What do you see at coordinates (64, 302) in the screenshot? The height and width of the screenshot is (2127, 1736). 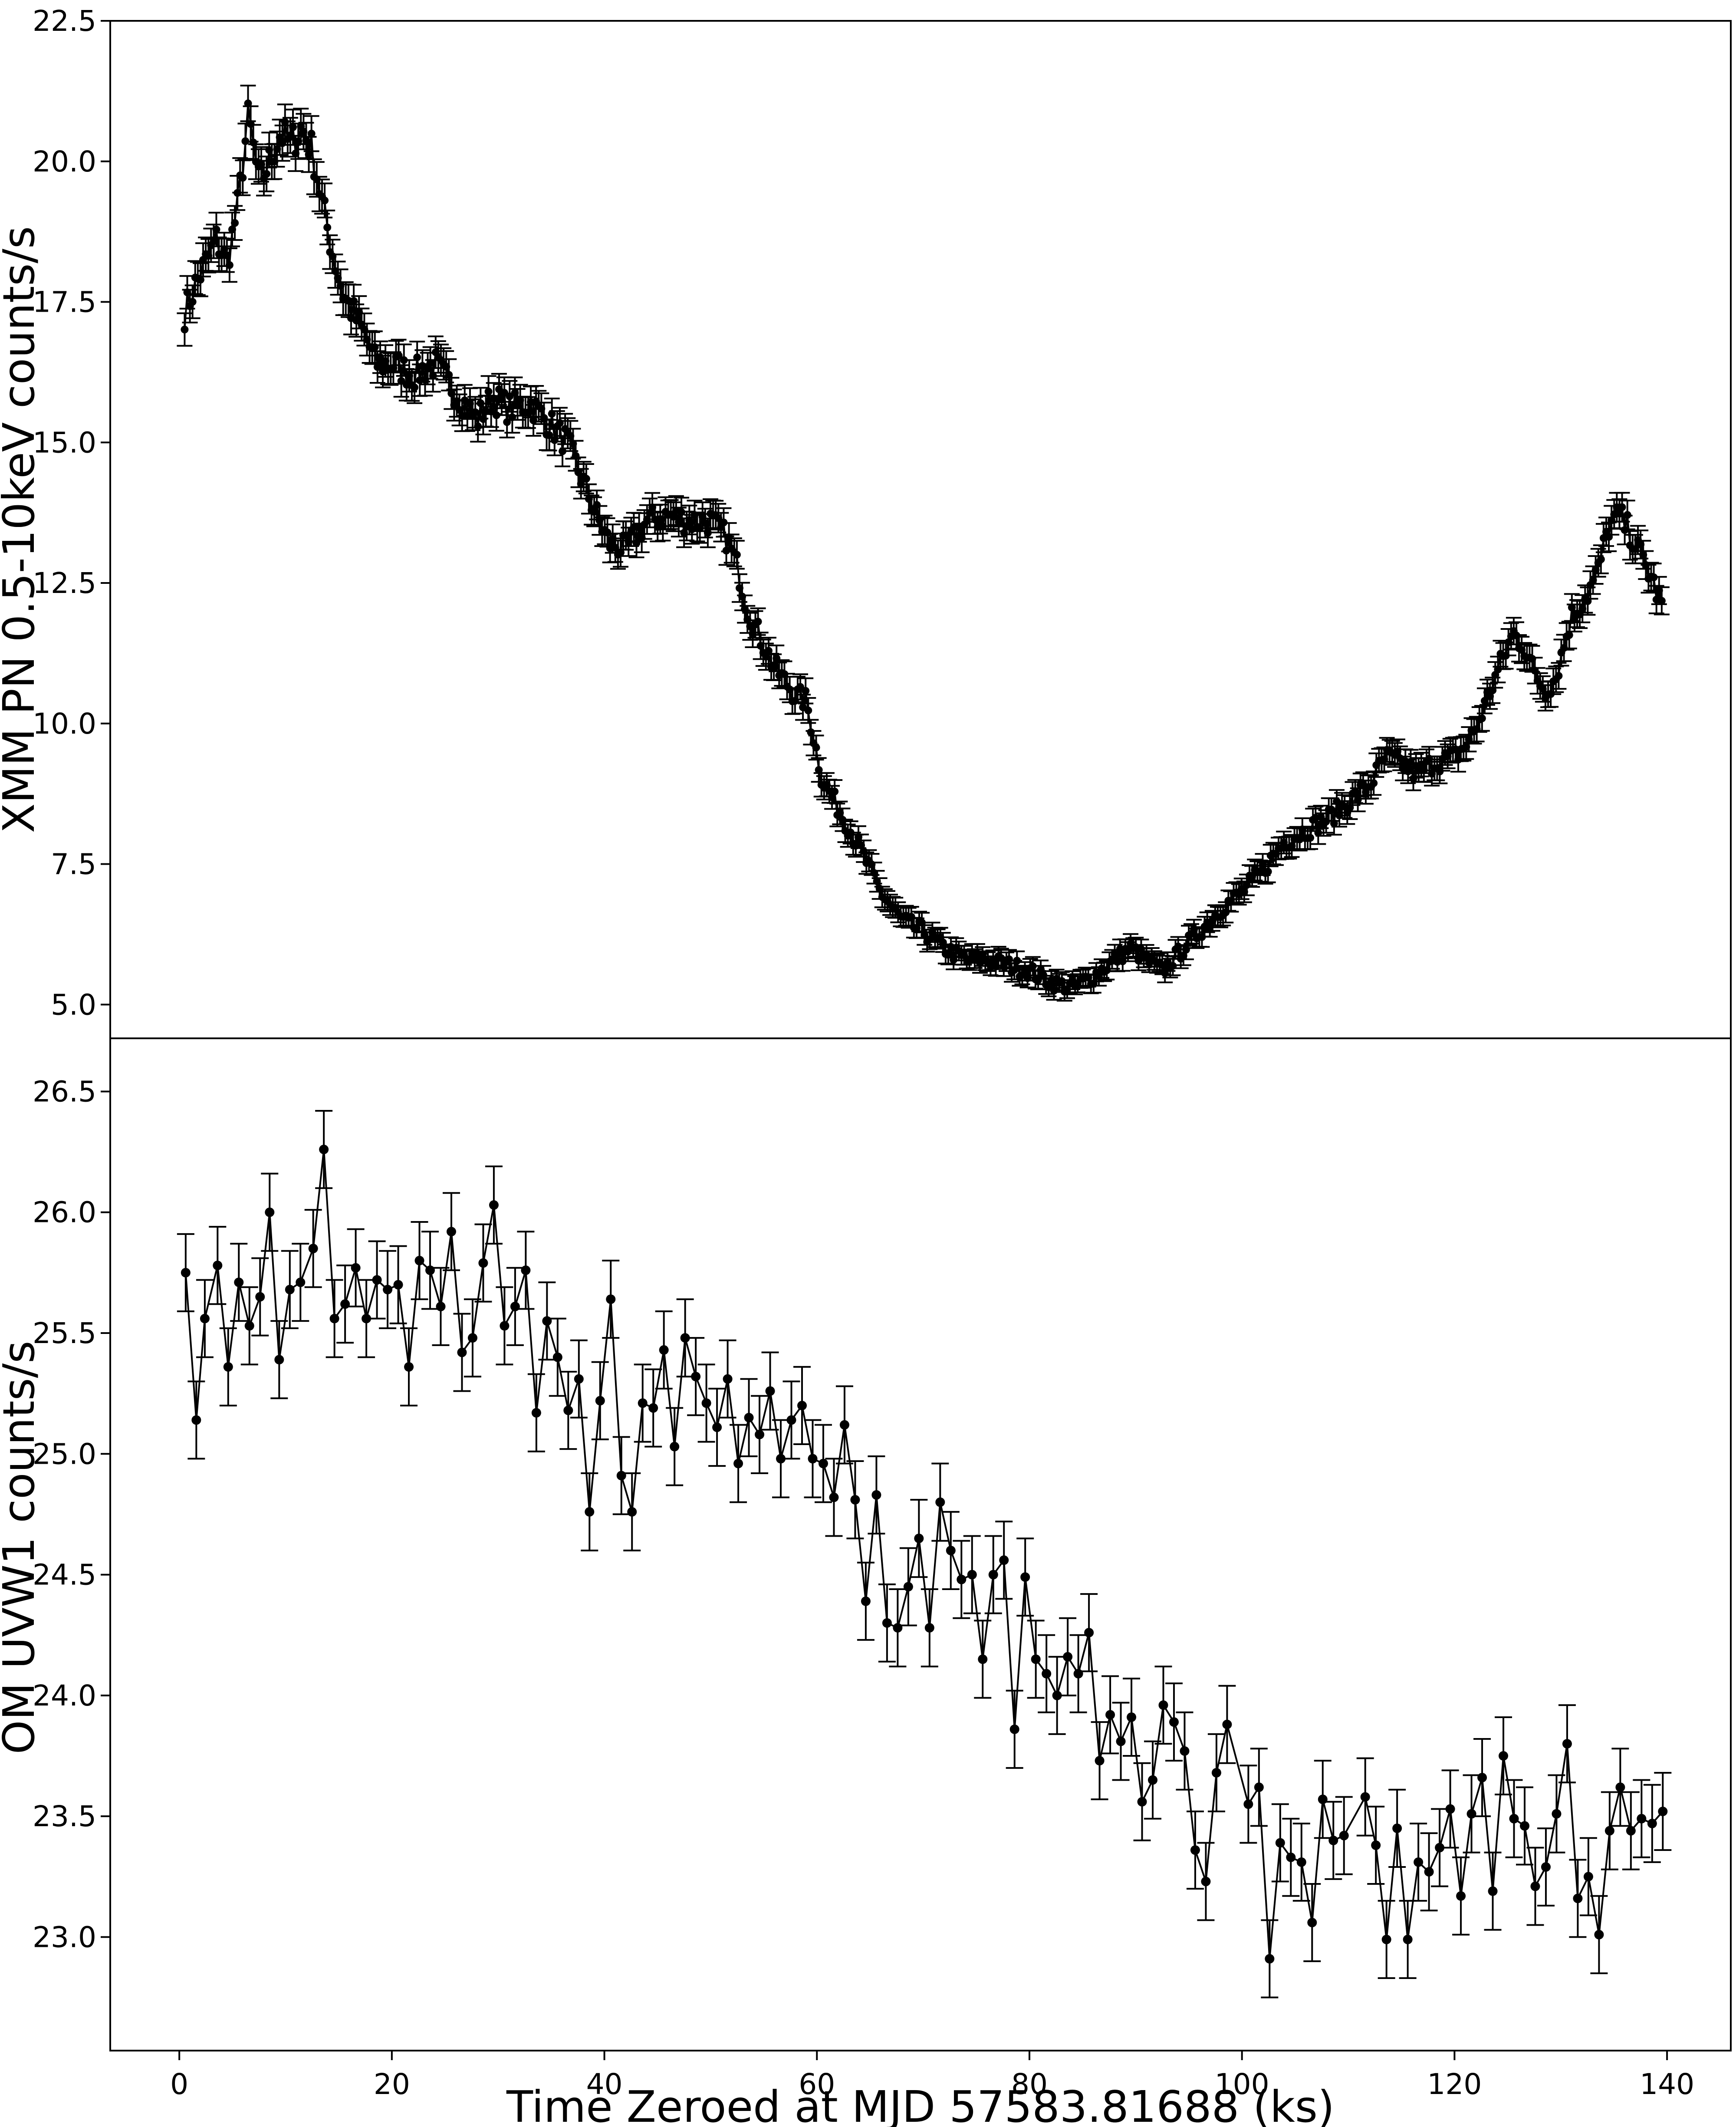 I see `top-ytick-label: 17.5` at bounding box center [64, 302].